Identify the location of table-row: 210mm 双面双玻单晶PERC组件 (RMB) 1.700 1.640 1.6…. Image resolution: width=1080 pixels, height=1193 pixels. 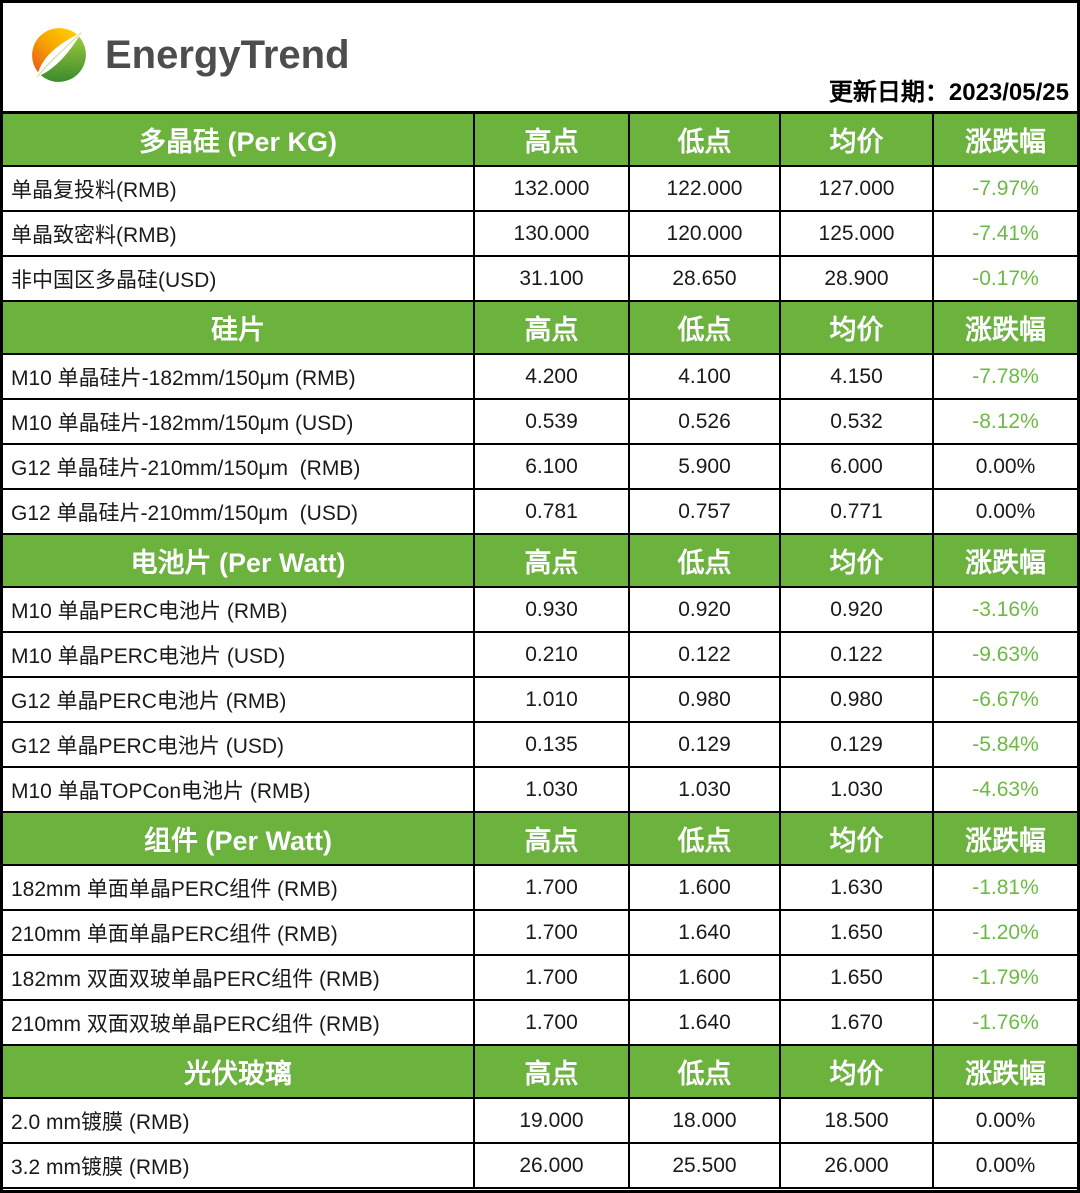
(540, 1023).